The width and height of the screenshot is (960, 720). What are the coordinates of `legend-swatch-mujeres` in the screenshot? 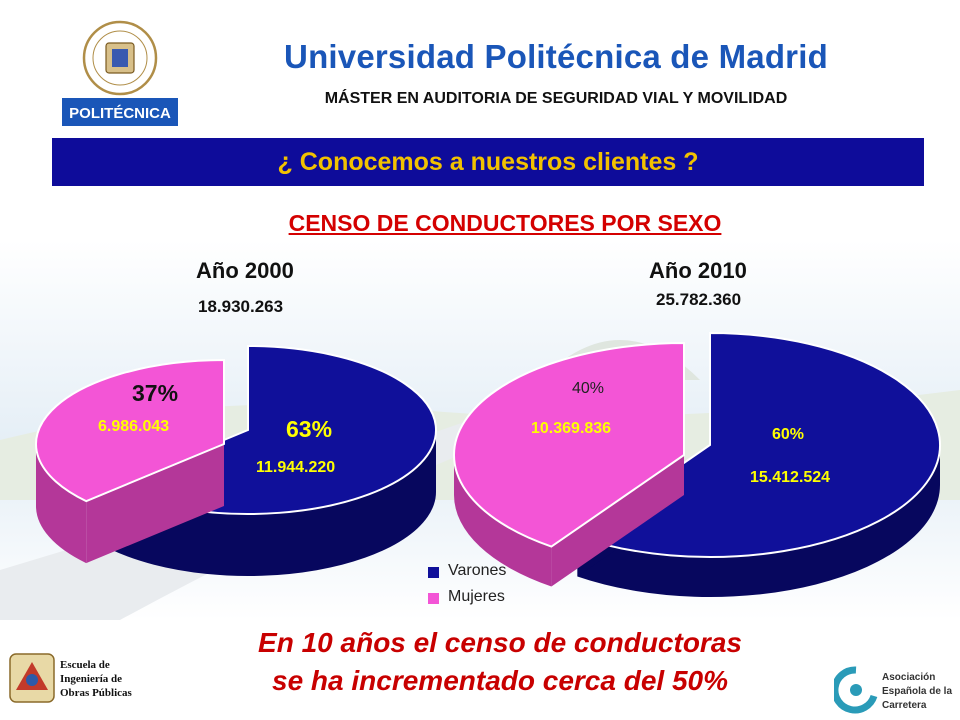 It's located at (433, 598).